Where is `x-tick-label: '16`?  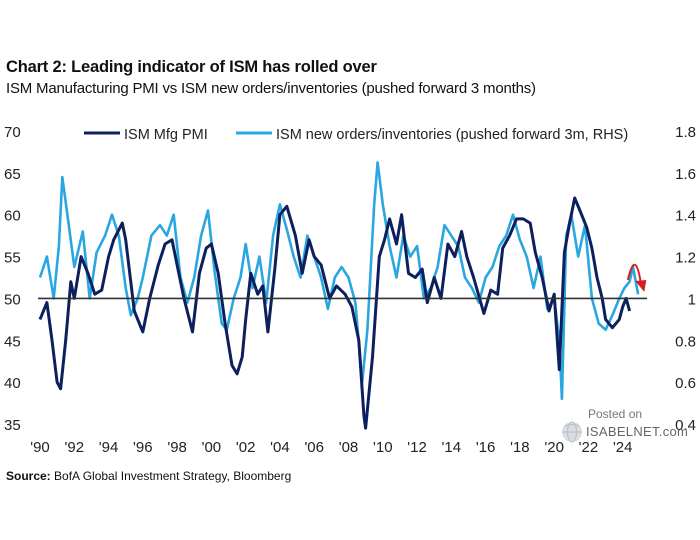
x-tick-label: '16 is located at coordinates (486, 447).